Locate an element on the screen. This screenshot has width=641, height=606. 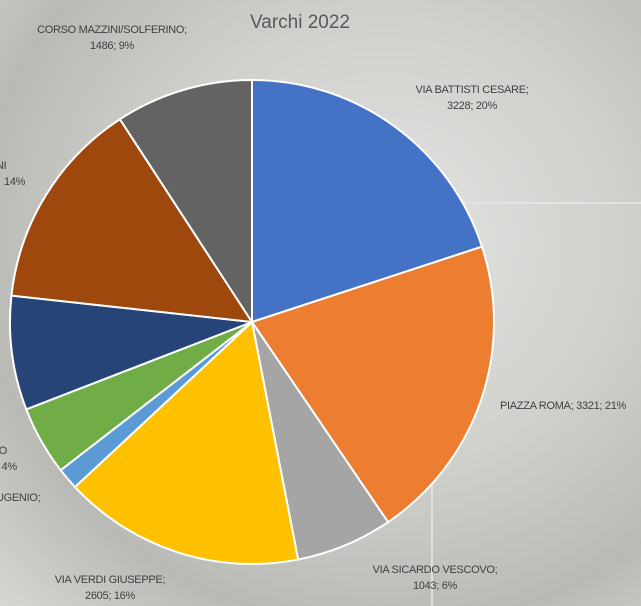
category-label: UGENIO; is located at coordinates (20, 498).